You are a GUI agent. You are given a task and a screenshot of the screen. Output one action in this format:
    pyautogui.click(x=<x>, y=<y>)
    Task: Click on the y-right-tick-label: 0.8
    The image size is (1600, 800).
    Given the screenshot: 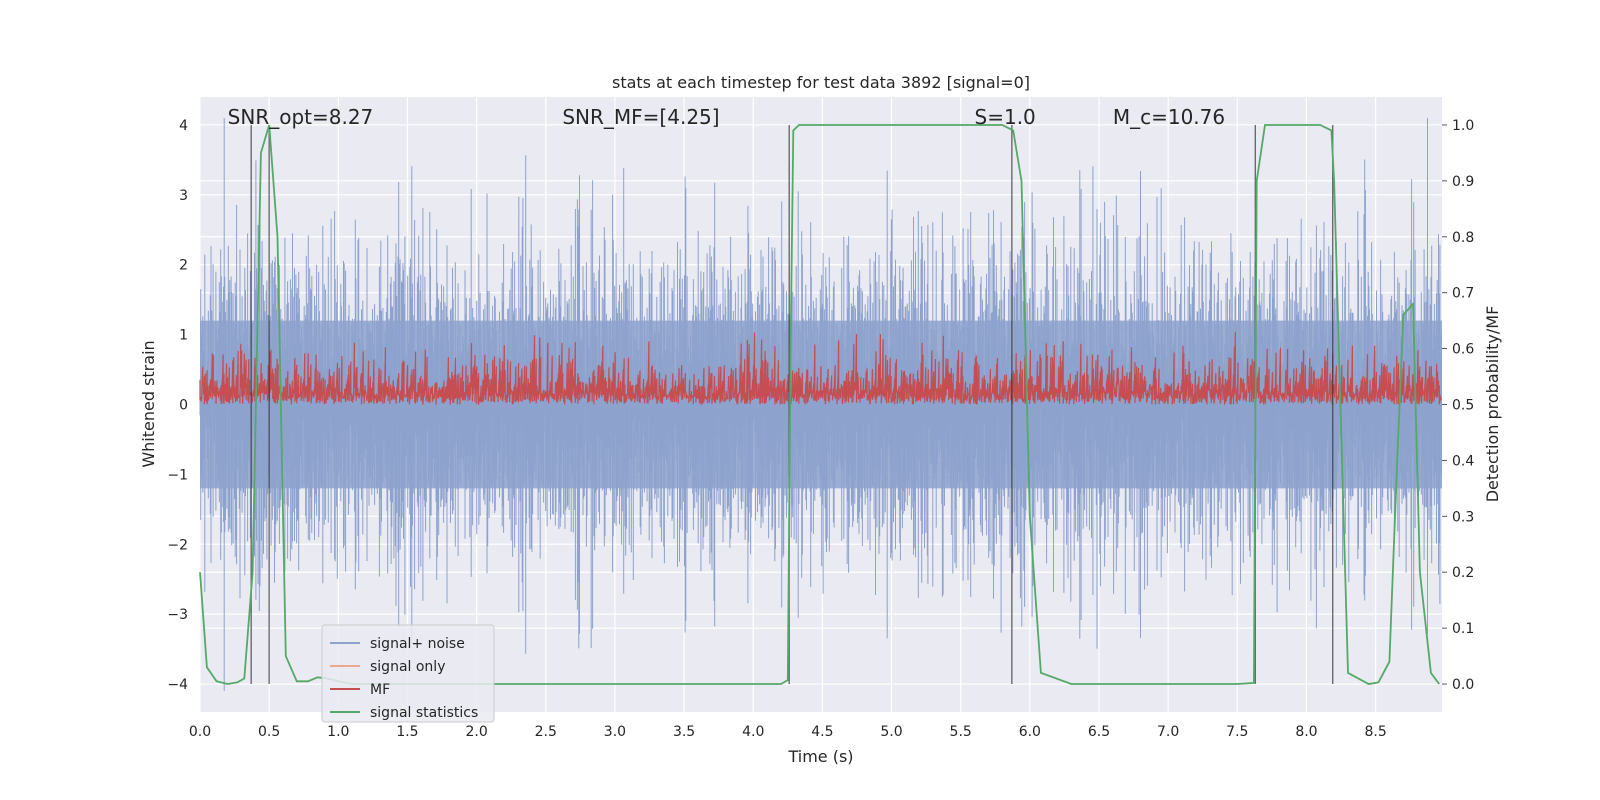 What is the action you would take?
    pyautogui.click(x=1463, y=238)
    